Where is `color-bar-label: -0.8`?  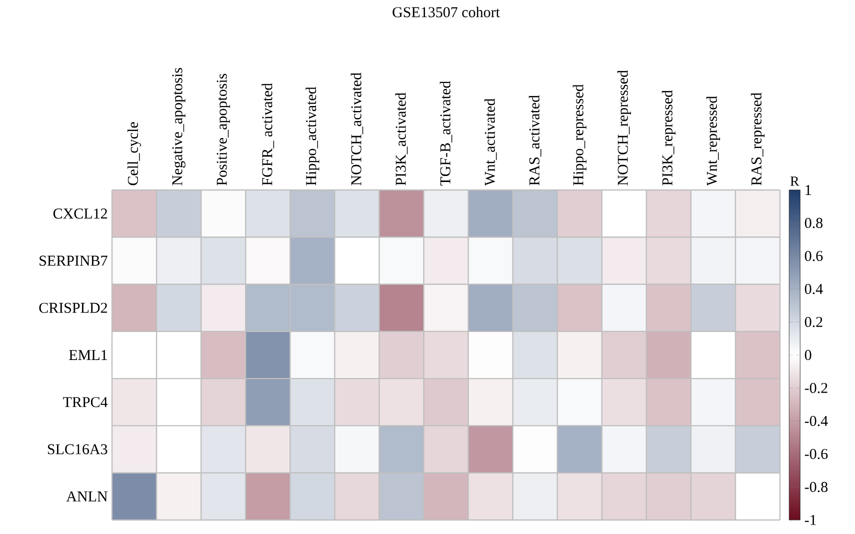 color-bar-label: -0.8 is located at coordinates (816, 487).